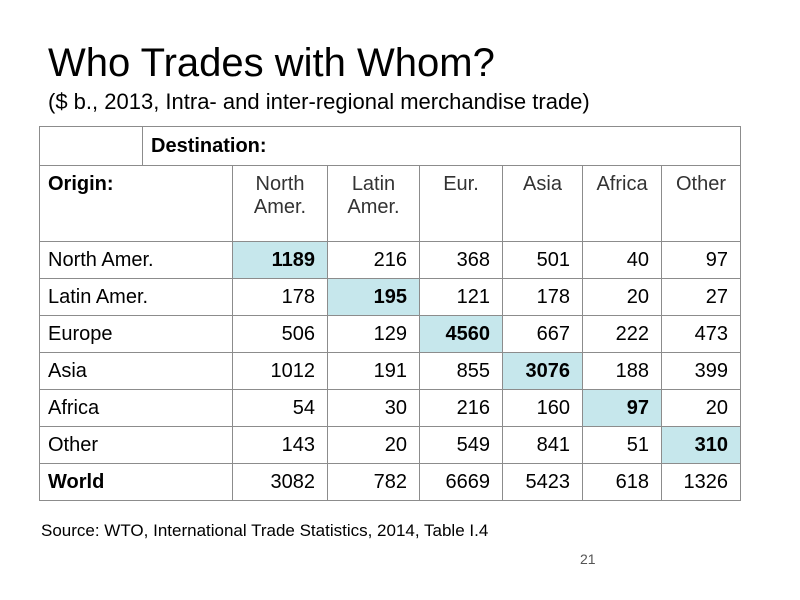 The height and width of the screenshot is (600, 800). What do you see at coordinates (701, 203) in the screenshot?
I see `column-header: Other` at bounding box center [701, 203].